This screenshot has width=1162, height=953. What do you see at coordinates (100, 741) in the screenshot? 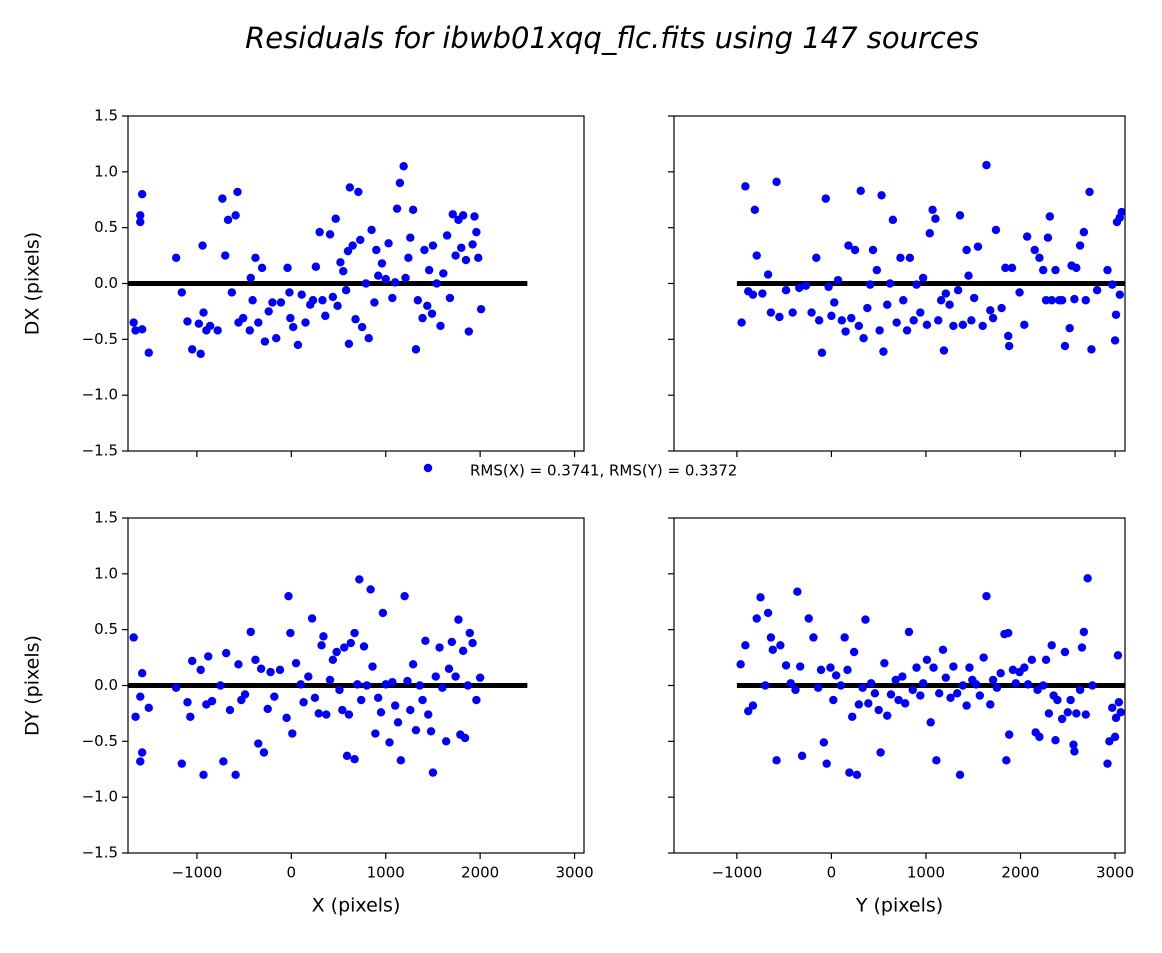
I see `y-tick-label: −0.5` at bounding box center [100, 741].